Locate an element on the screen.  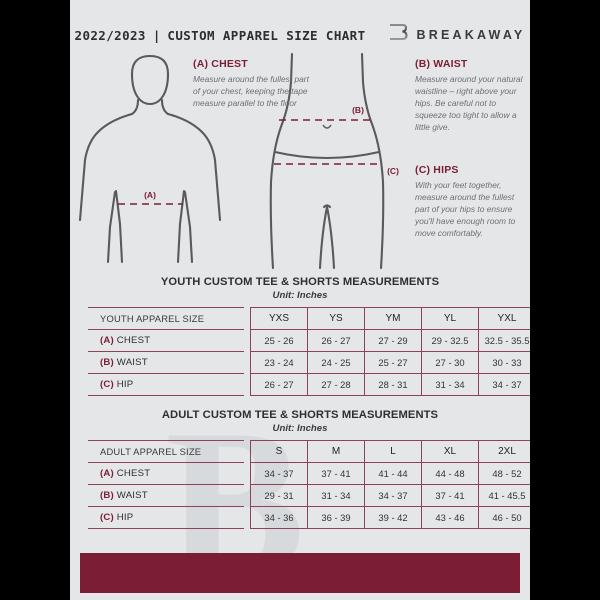
page-title: CUSTOM APPAREL SIZE CHART is located at coordinates (266, 35).